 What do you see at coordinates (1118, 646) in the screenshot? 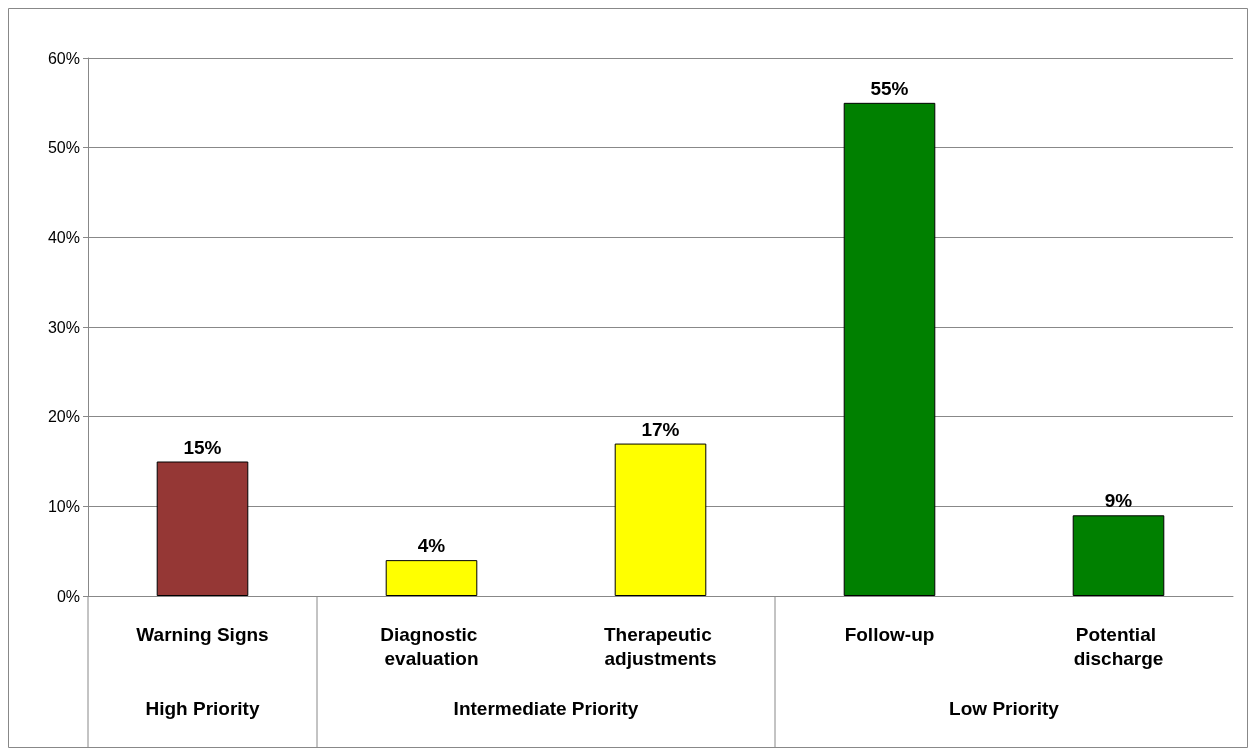
I see `x-tick-label: Potential discharge` at bounding box center [1118, 646].